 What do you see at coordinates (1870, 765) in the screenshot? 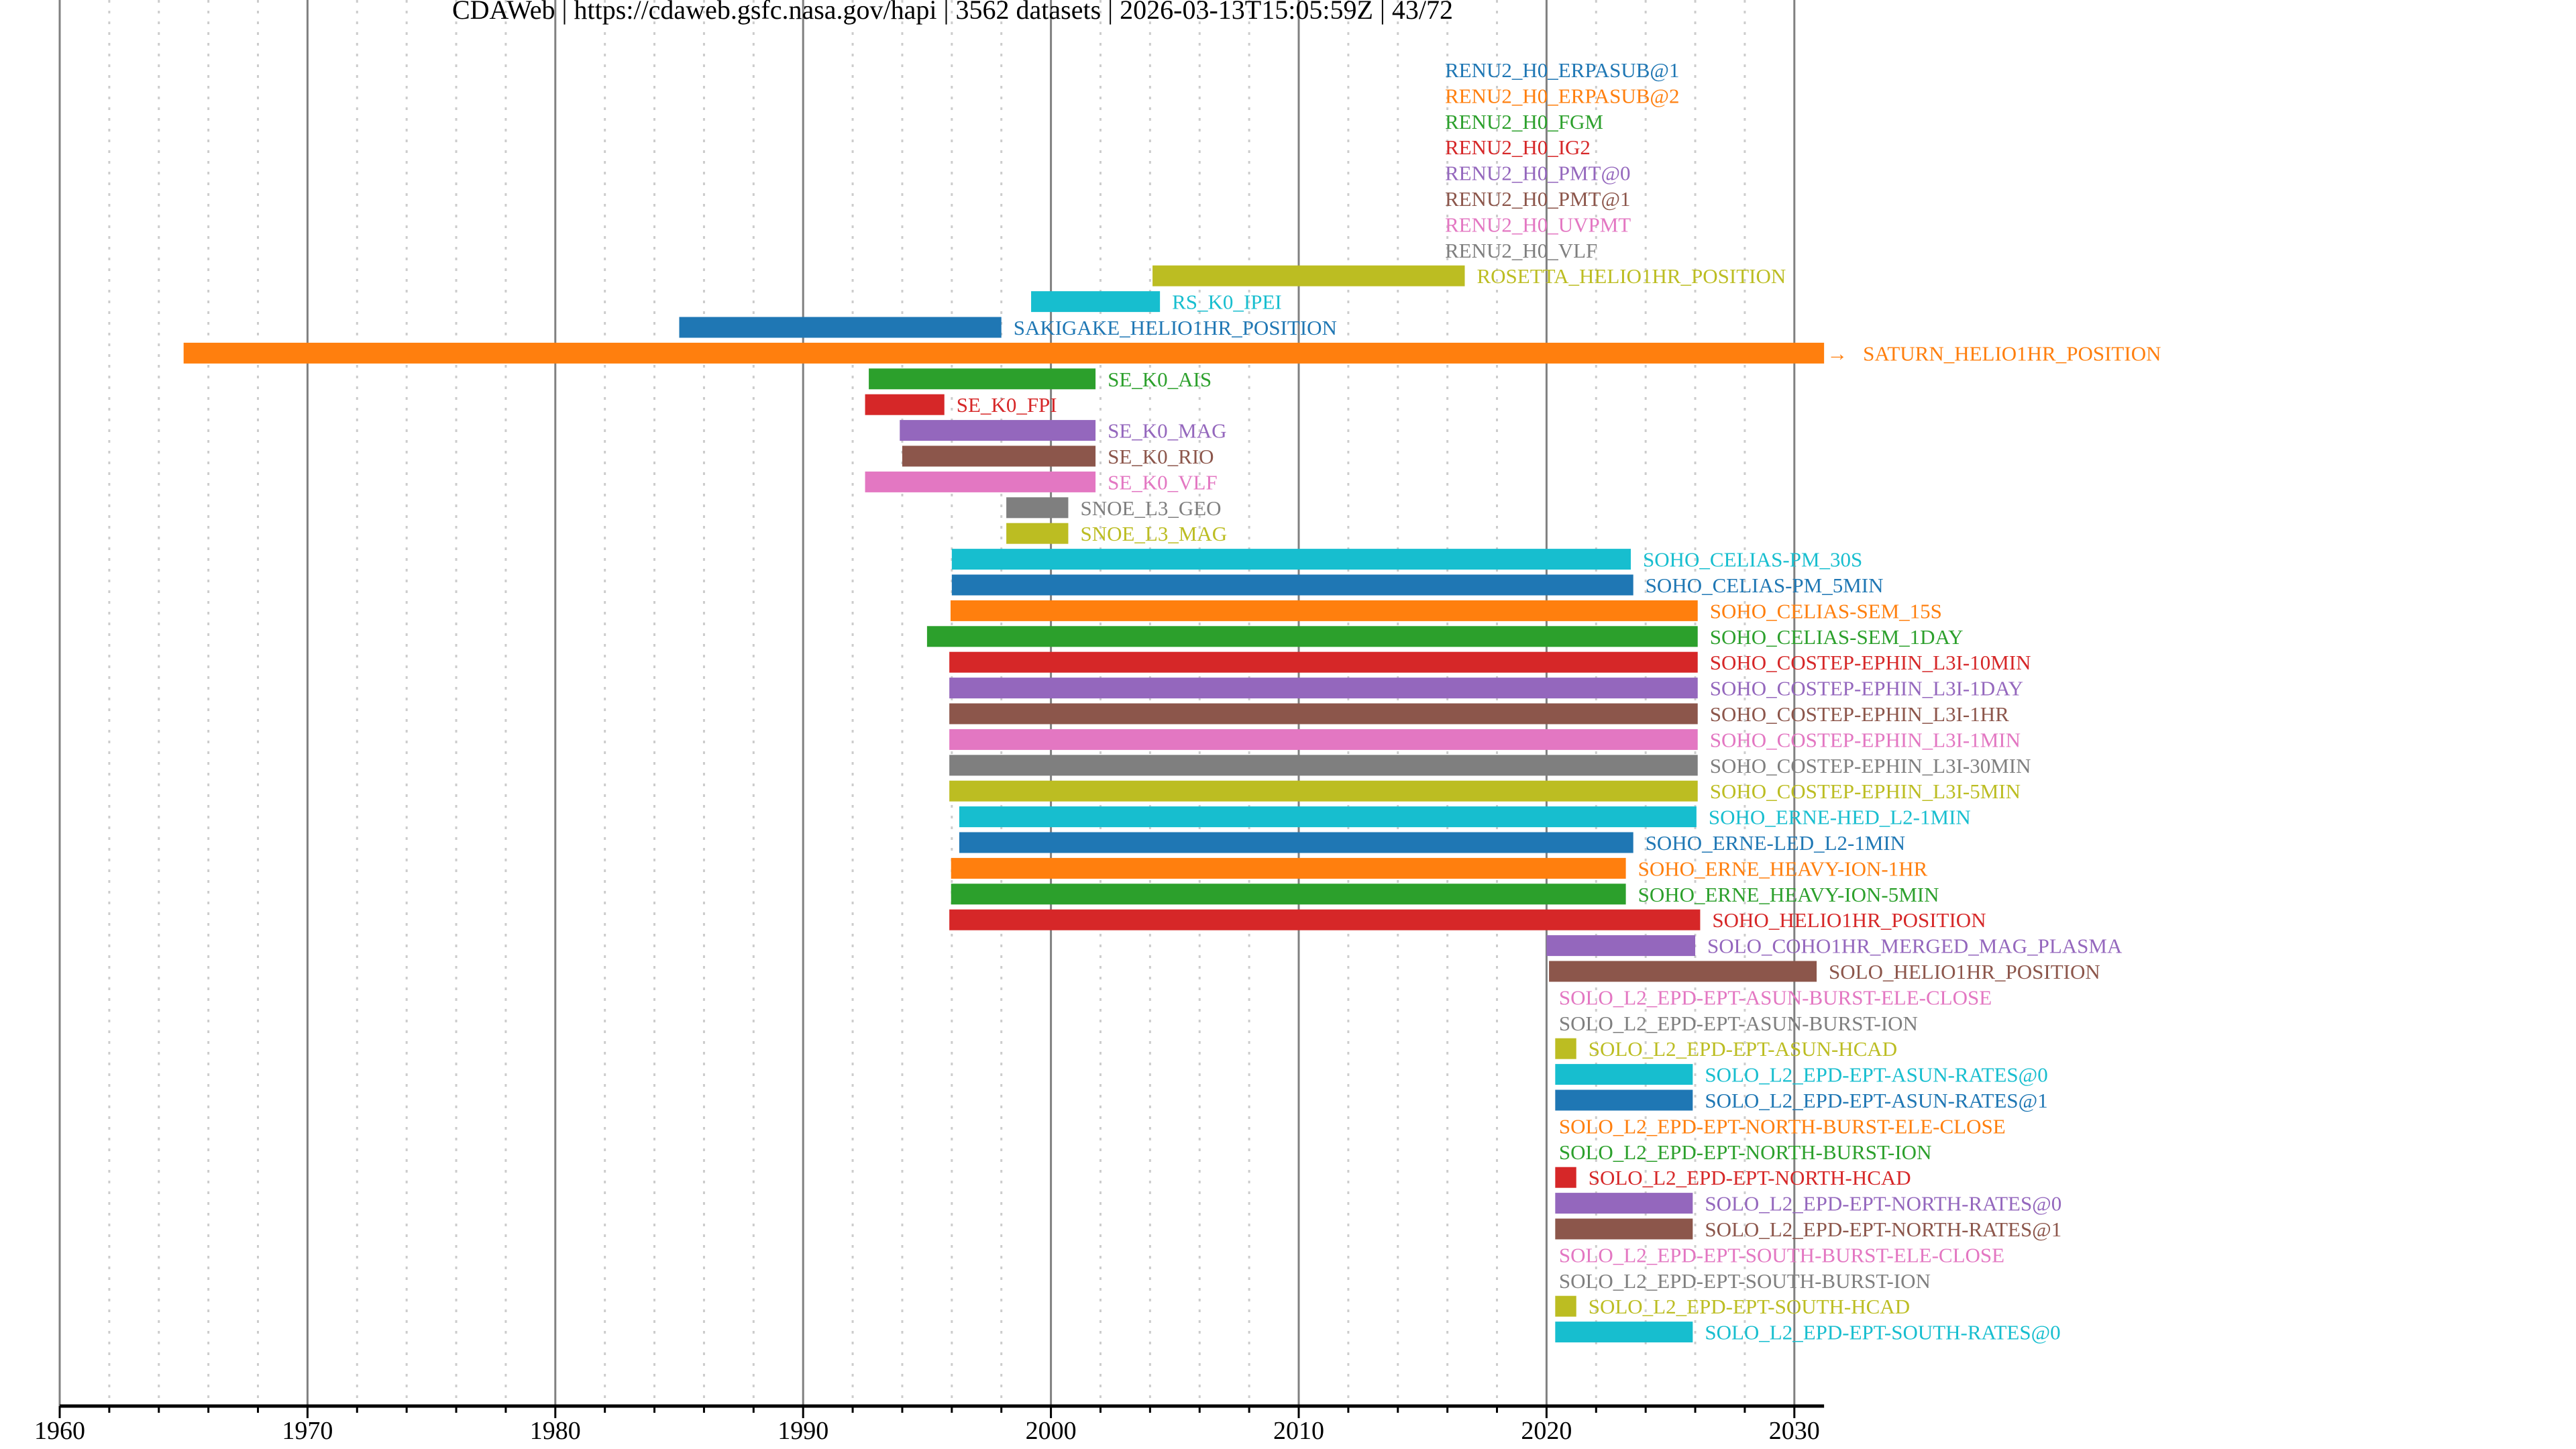
I see `row-label: SOHO_COSTEP-EPHIN_L3I-30MIN` at bounding box center [1870, 765].